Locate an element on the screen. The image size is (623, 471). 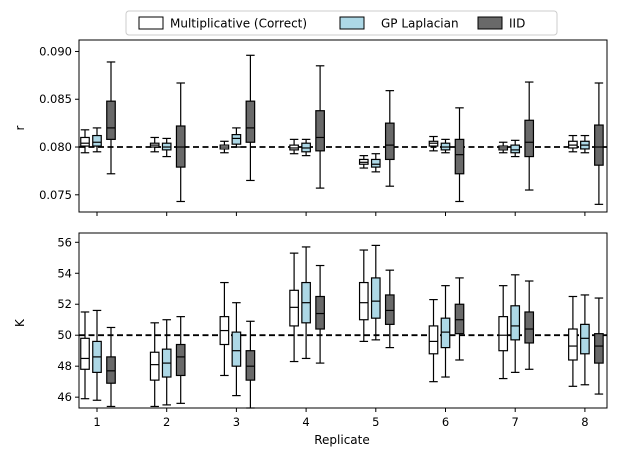
panel-k-x-label: Replicate is located at coordinates (342, 440).